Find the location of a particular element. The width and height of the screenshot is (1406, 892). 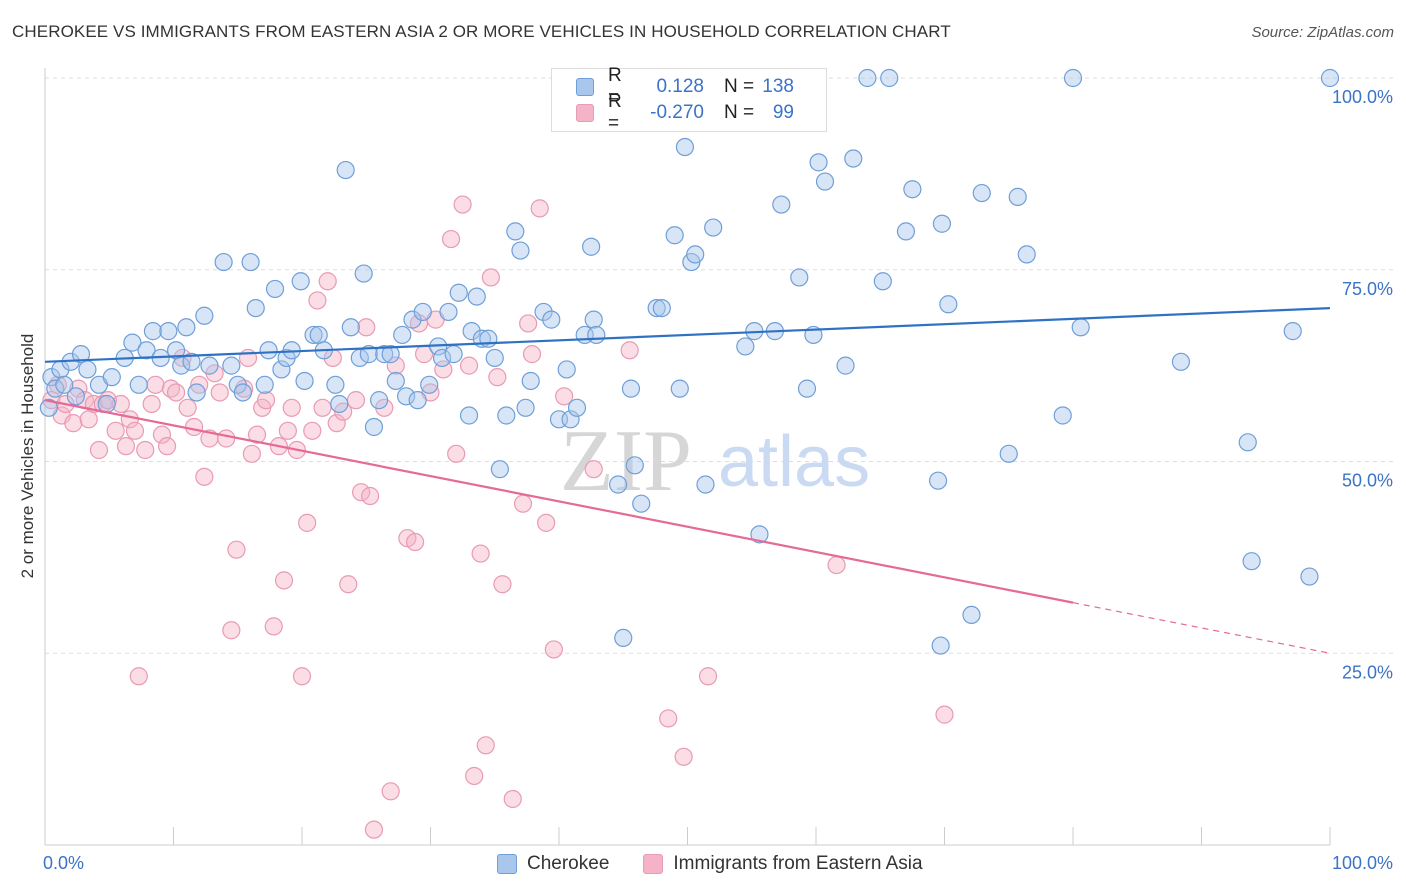

legend-label: Cherokee is located at coordinates (568, 863).